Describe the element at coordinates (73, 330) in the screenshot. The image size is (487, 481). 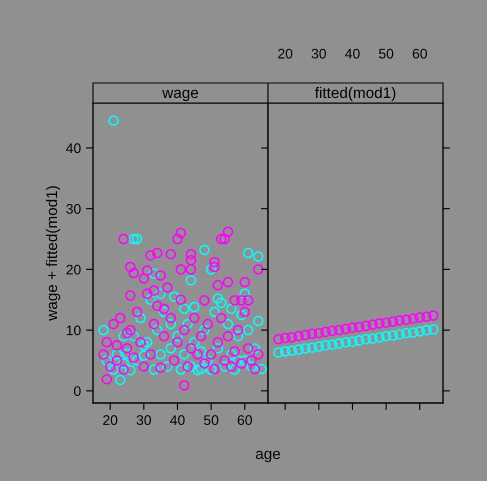
I see `y-tick-label: 10` at that location.